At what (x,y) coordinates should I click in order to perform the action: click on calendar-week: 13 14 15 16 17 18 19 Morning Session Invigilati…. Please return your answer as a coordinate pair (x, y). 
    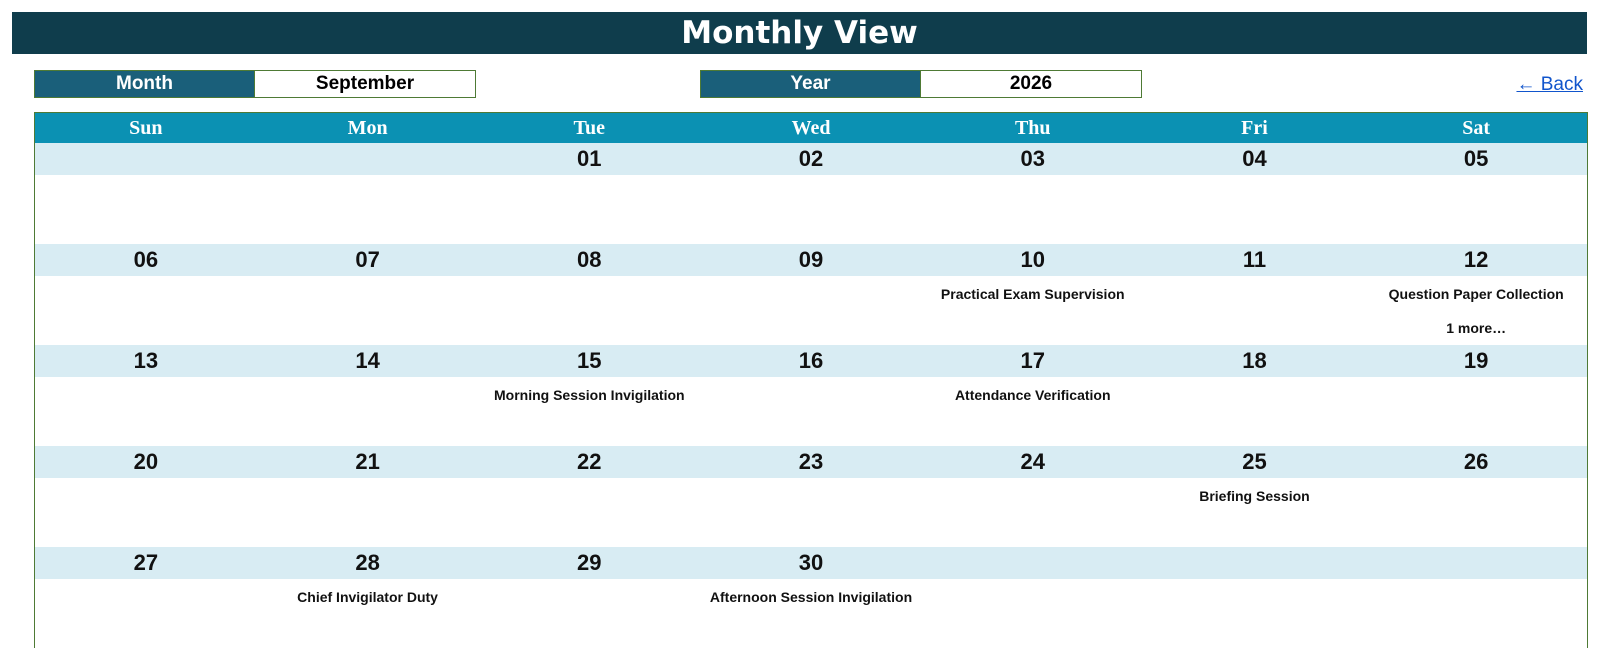
    Looking at the image, I should click on (811, 395).